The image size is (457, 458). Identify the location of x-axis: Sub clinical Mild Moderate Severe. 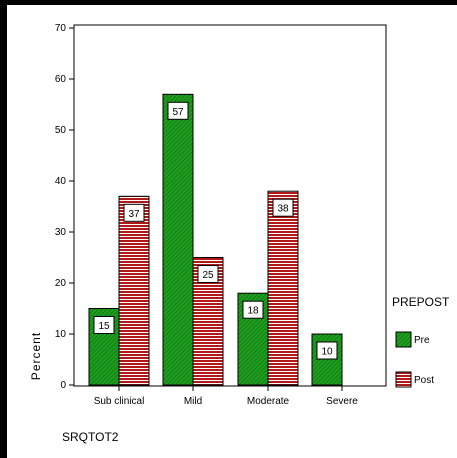
(226, 396).